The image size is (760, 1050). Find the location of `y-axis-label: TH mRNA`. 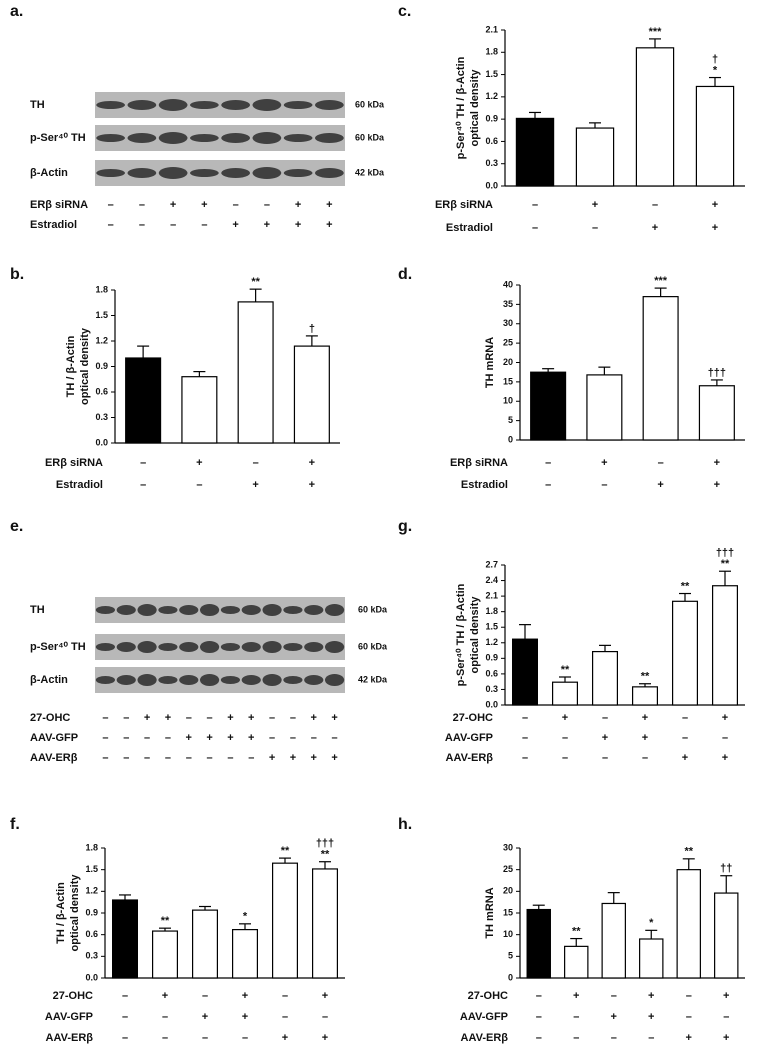

y-axis-label: TH mRNA is located at coordinates (490, 362).